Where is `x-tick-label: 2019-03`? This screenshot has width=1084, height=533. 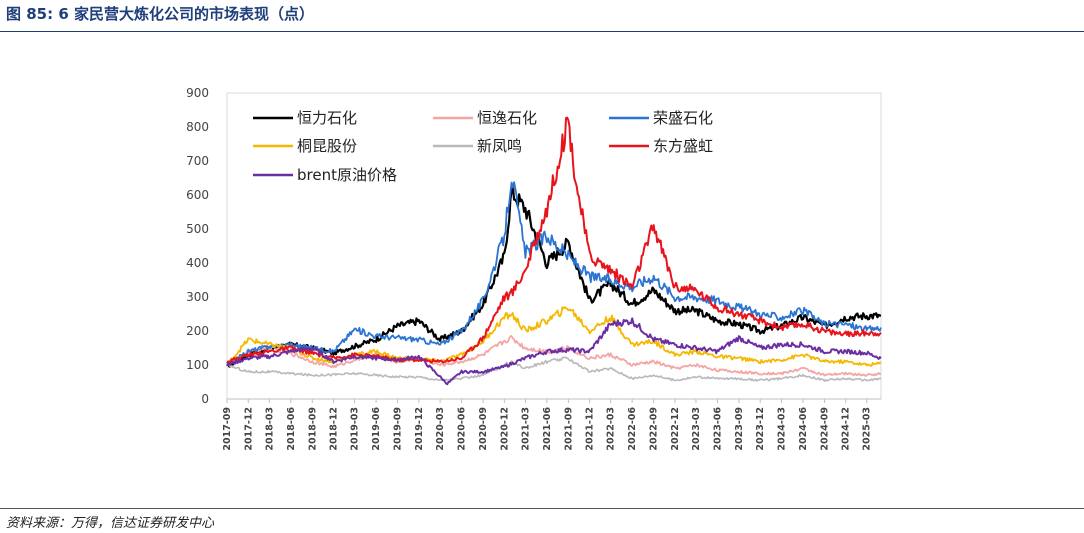 x-tick-label: 2019-03 is located at coordinates (355, 429).